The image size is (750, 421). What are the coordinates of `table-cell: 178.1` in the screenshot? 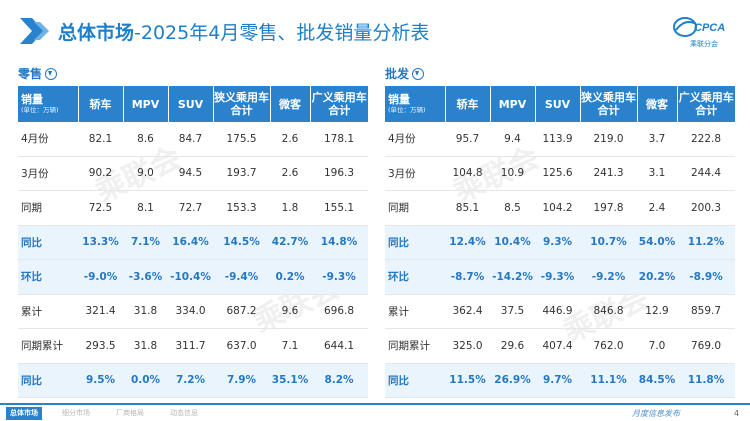 It's located at (339, 139).